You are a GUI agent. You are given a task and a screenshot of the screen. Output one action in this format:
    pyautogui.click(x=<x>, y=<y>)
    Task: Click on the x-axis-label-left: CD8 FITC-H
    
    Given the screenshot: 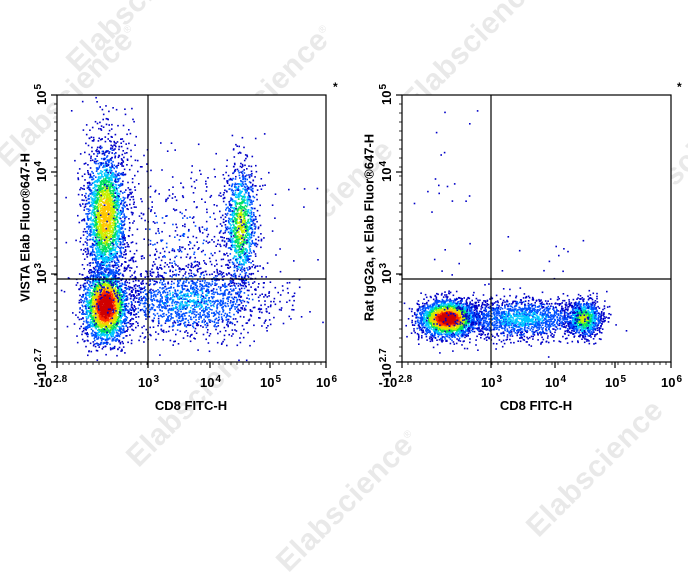 What is the action you would take?
    pyautogui.click(x=191, y=405)
    